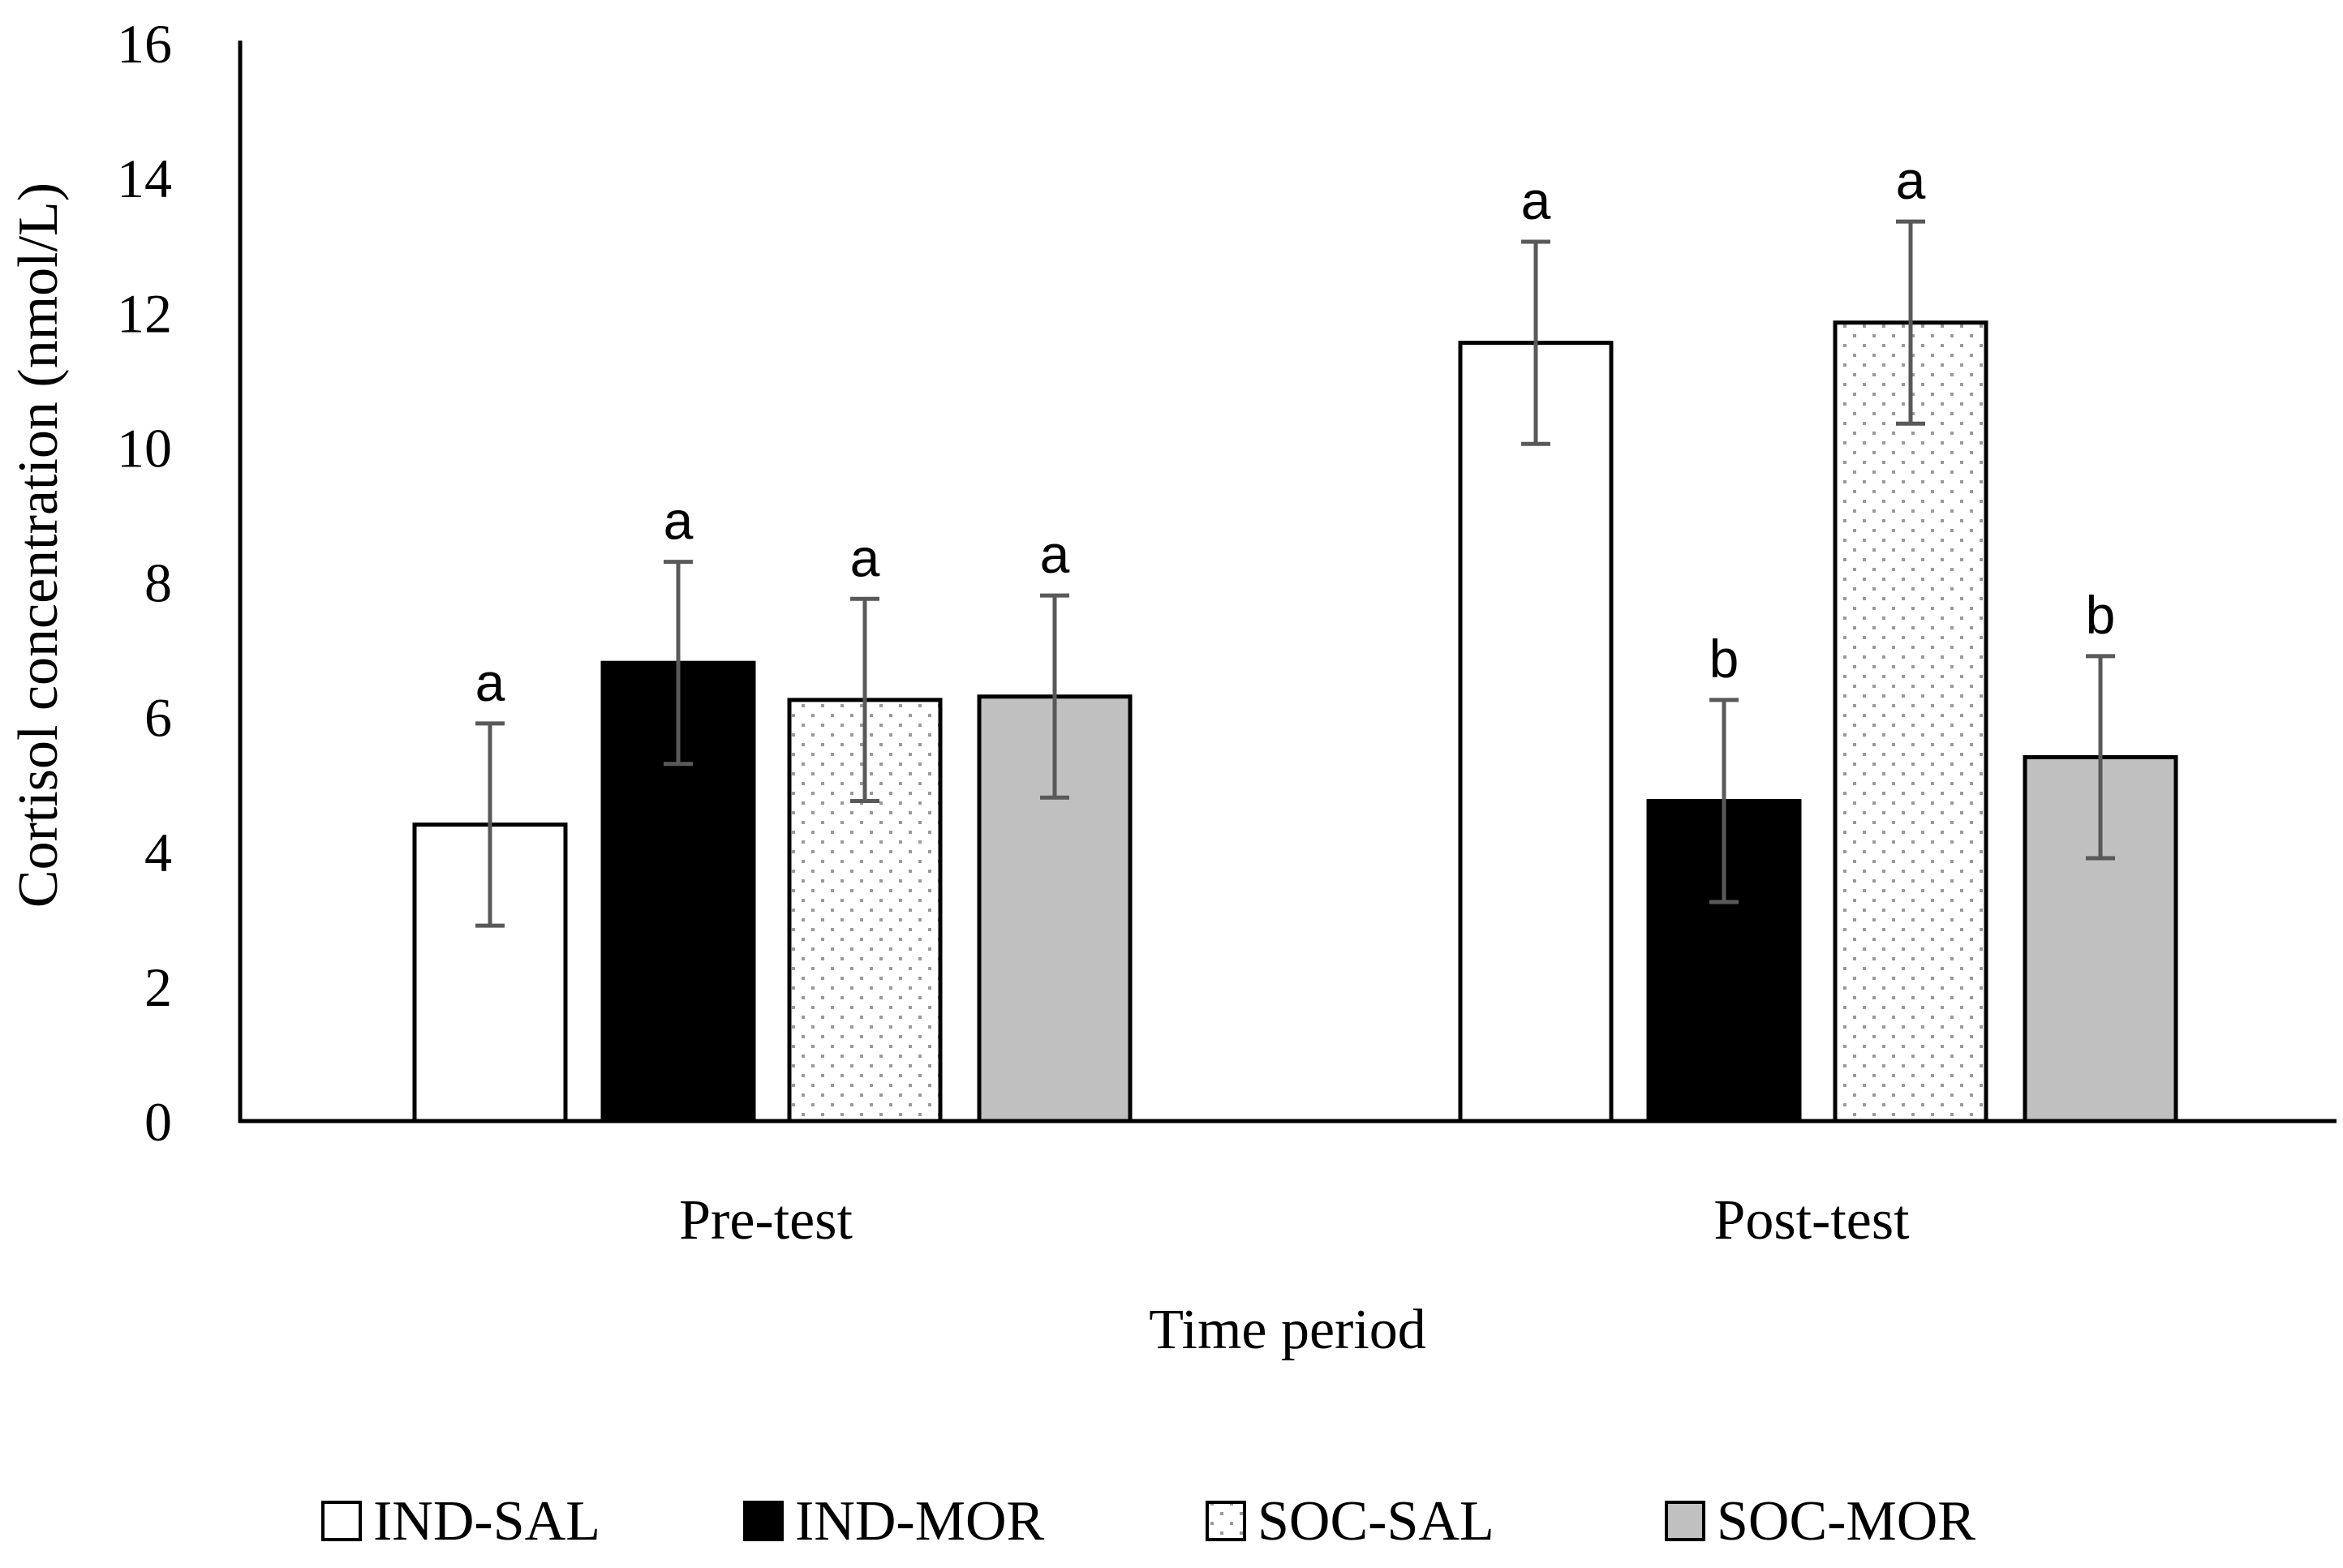 The width and height of the screenshot is (2343, 1568). What do you see at coordinates (158, 852) in the screenshot?
I see `y-tick-label: 4` at bounding box center [158, 852].